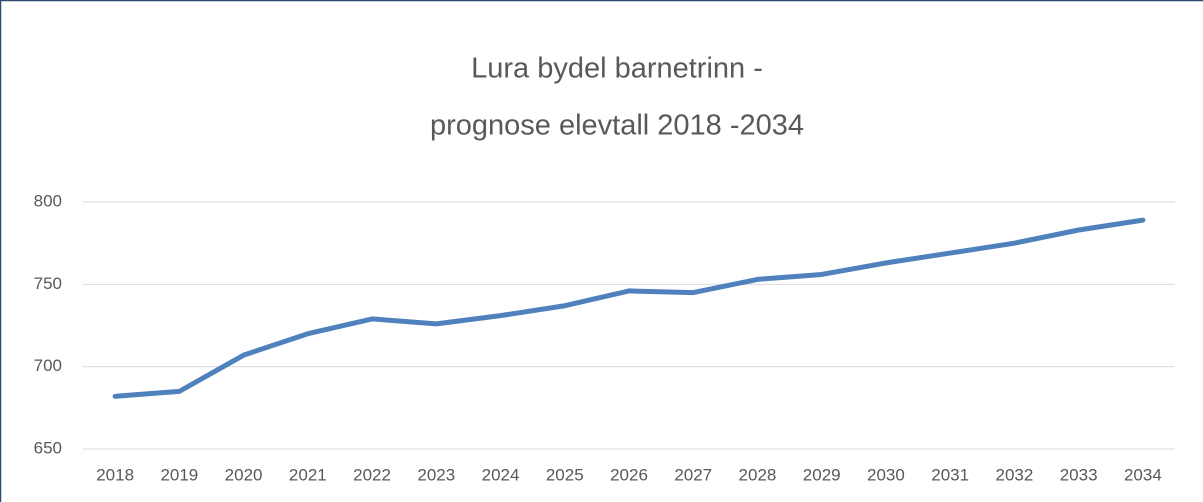  Describe the element at coordinates (115, 474) in the screenshot. I see `x-tick-label: 2018` at that location.